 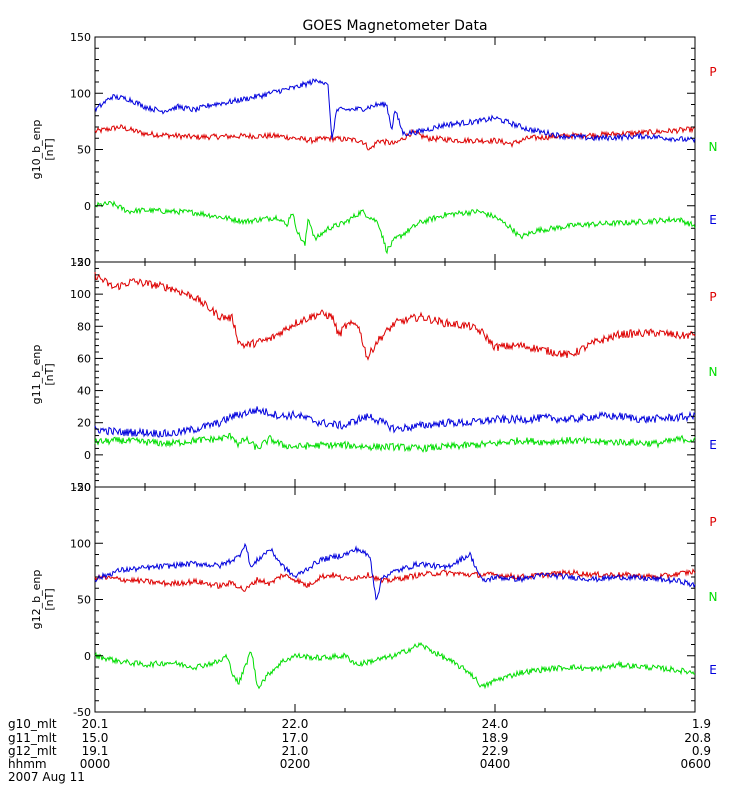 I want to click on footer-value: 18.9, so click(x=495, y=738).